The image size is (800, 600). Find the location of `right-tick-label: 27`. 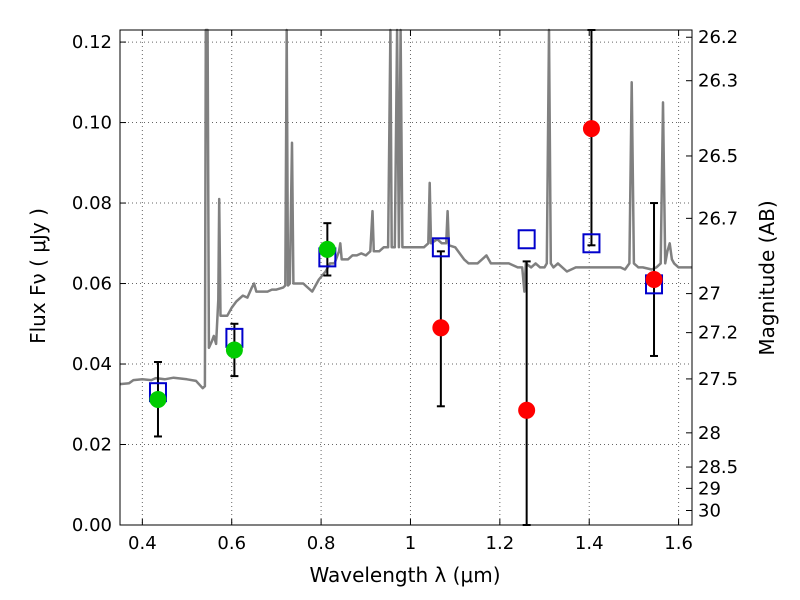

right-tick-label: 27 is located at coordinates (709, 294).